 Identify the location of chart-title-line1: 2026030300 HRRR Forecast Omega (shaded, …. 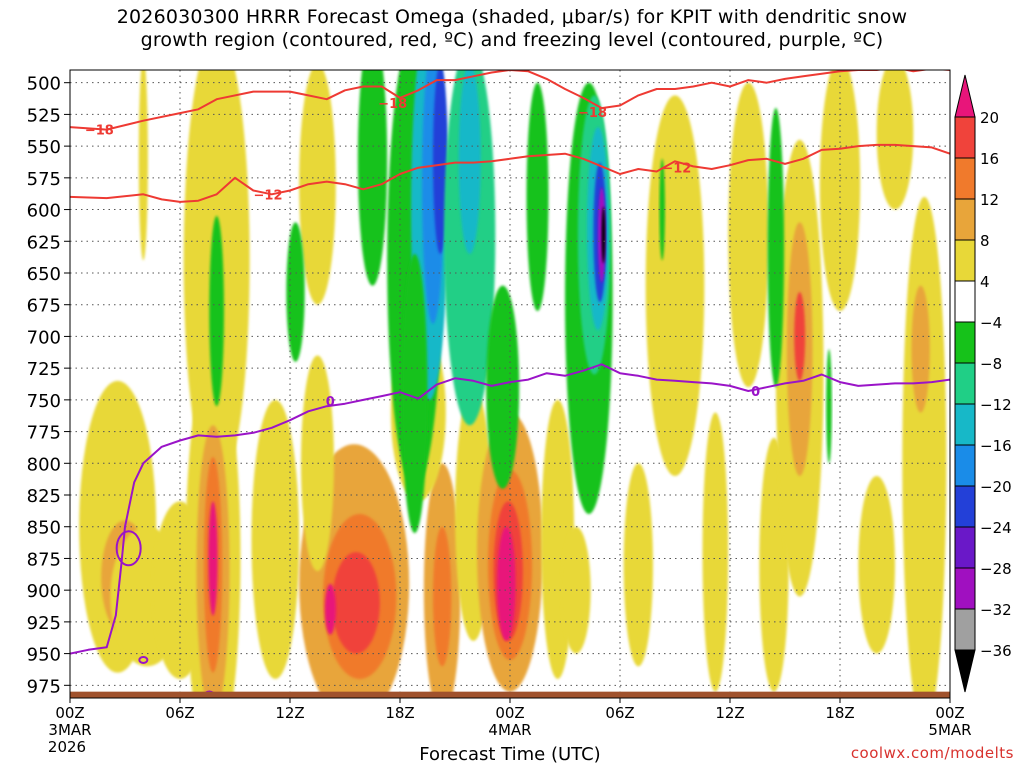
(512, 17).